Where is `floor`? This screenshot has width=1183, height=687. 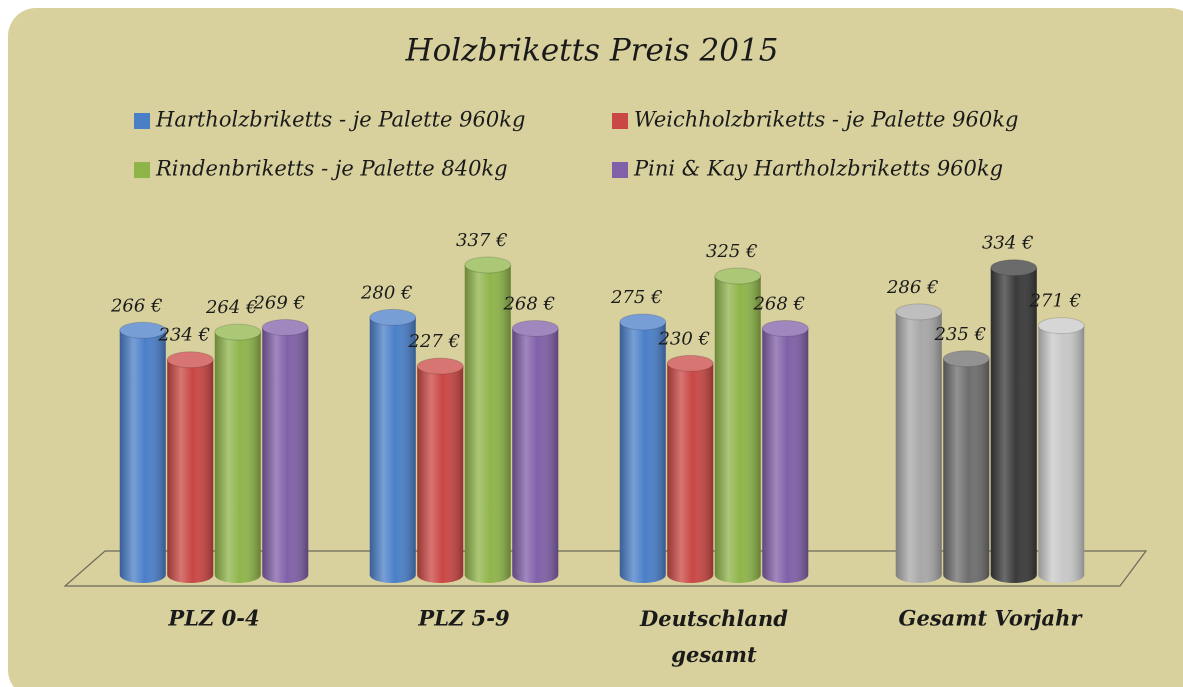 floor is located at coordinates (605, 568).